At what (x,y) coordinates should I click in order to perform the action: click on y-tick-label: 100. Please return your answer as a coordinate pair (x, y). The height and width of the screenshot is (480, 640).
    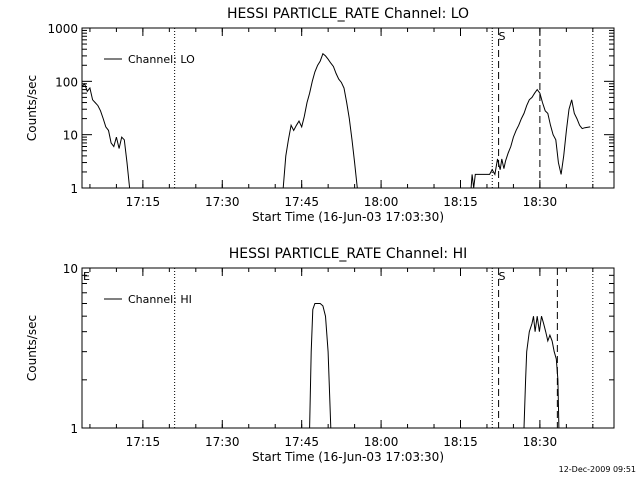
    Looking at the image, I should click on (66, 82).